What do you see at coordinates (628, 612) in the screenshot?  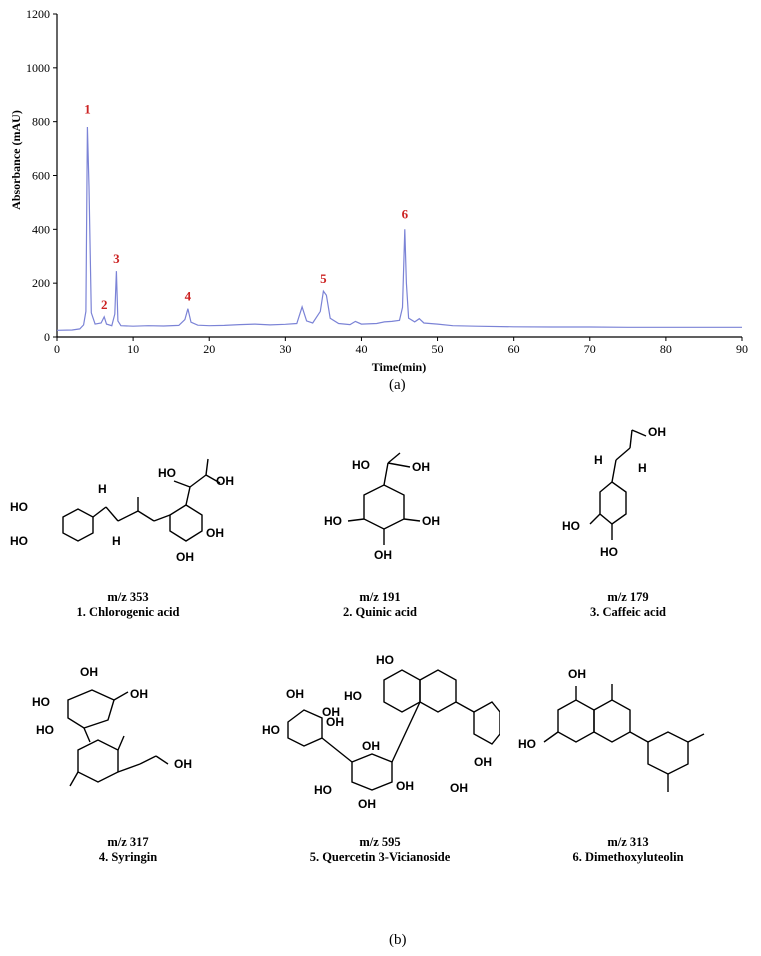 I see `compound-3-name: 3. Caffeic acid` at bounding box center [628, 612].